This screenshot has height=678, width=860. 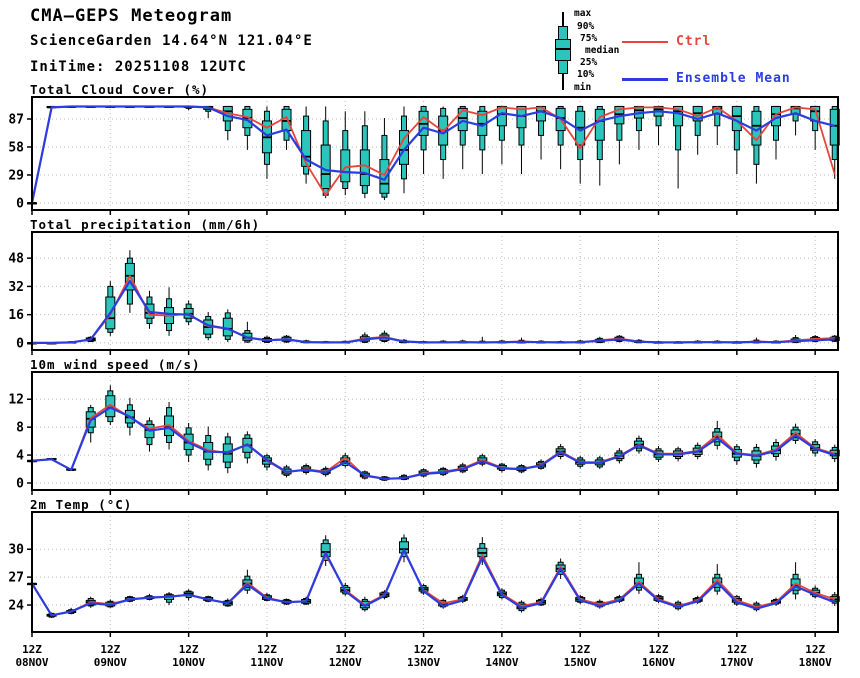 I want to click on y-tick-labels: 0 29 58 87, so click(x=20, y=162).